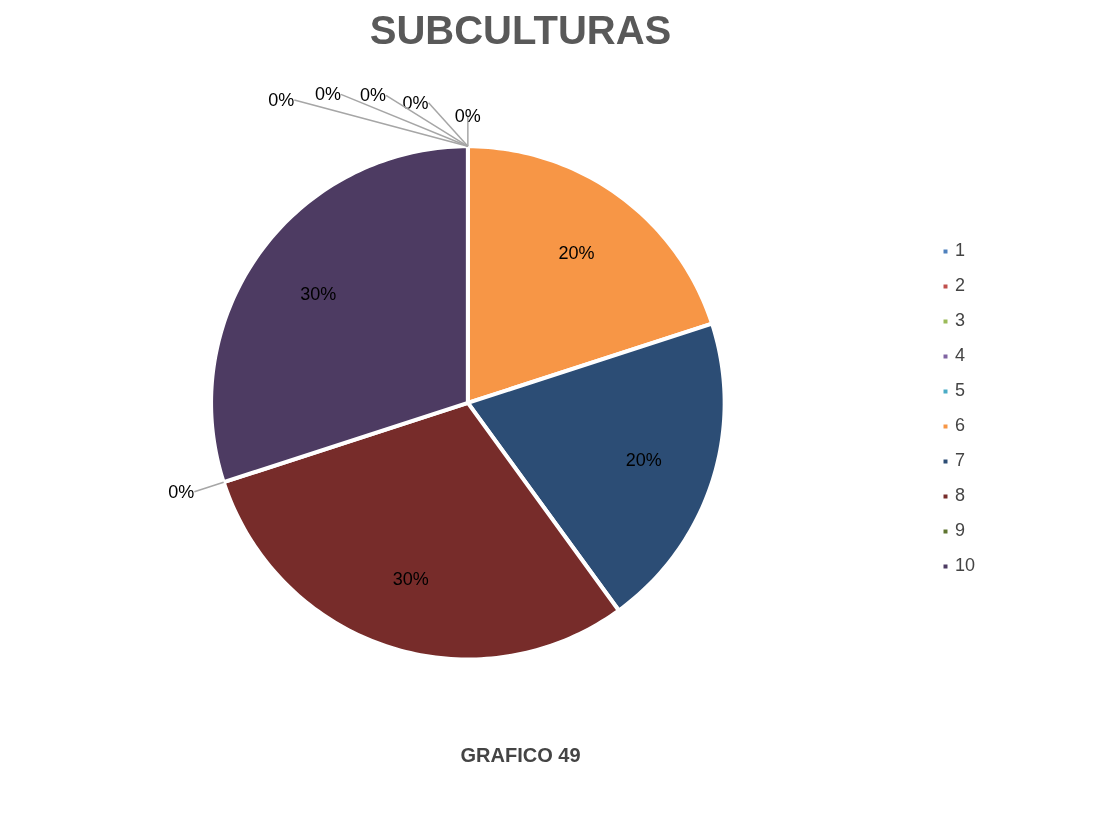 The height and width of the screenshot is (828, 1101). Describe the element at coordinates (960, 425) in the screenshot. I see `legend-label: 6` at that location.